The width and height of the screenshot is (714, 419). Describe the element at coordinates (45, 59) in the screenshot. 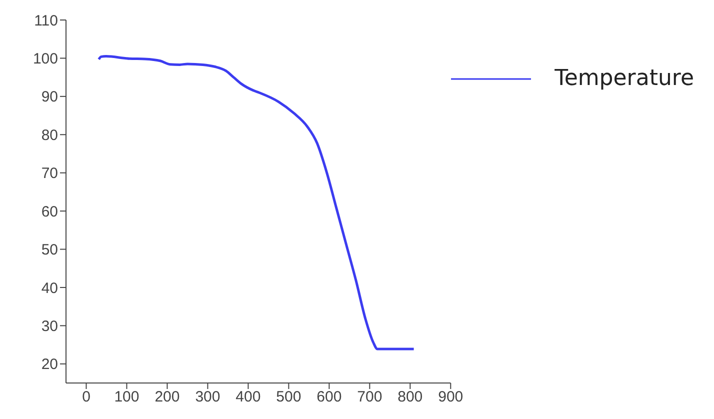

I see `y-tick-label: 100` at that location.